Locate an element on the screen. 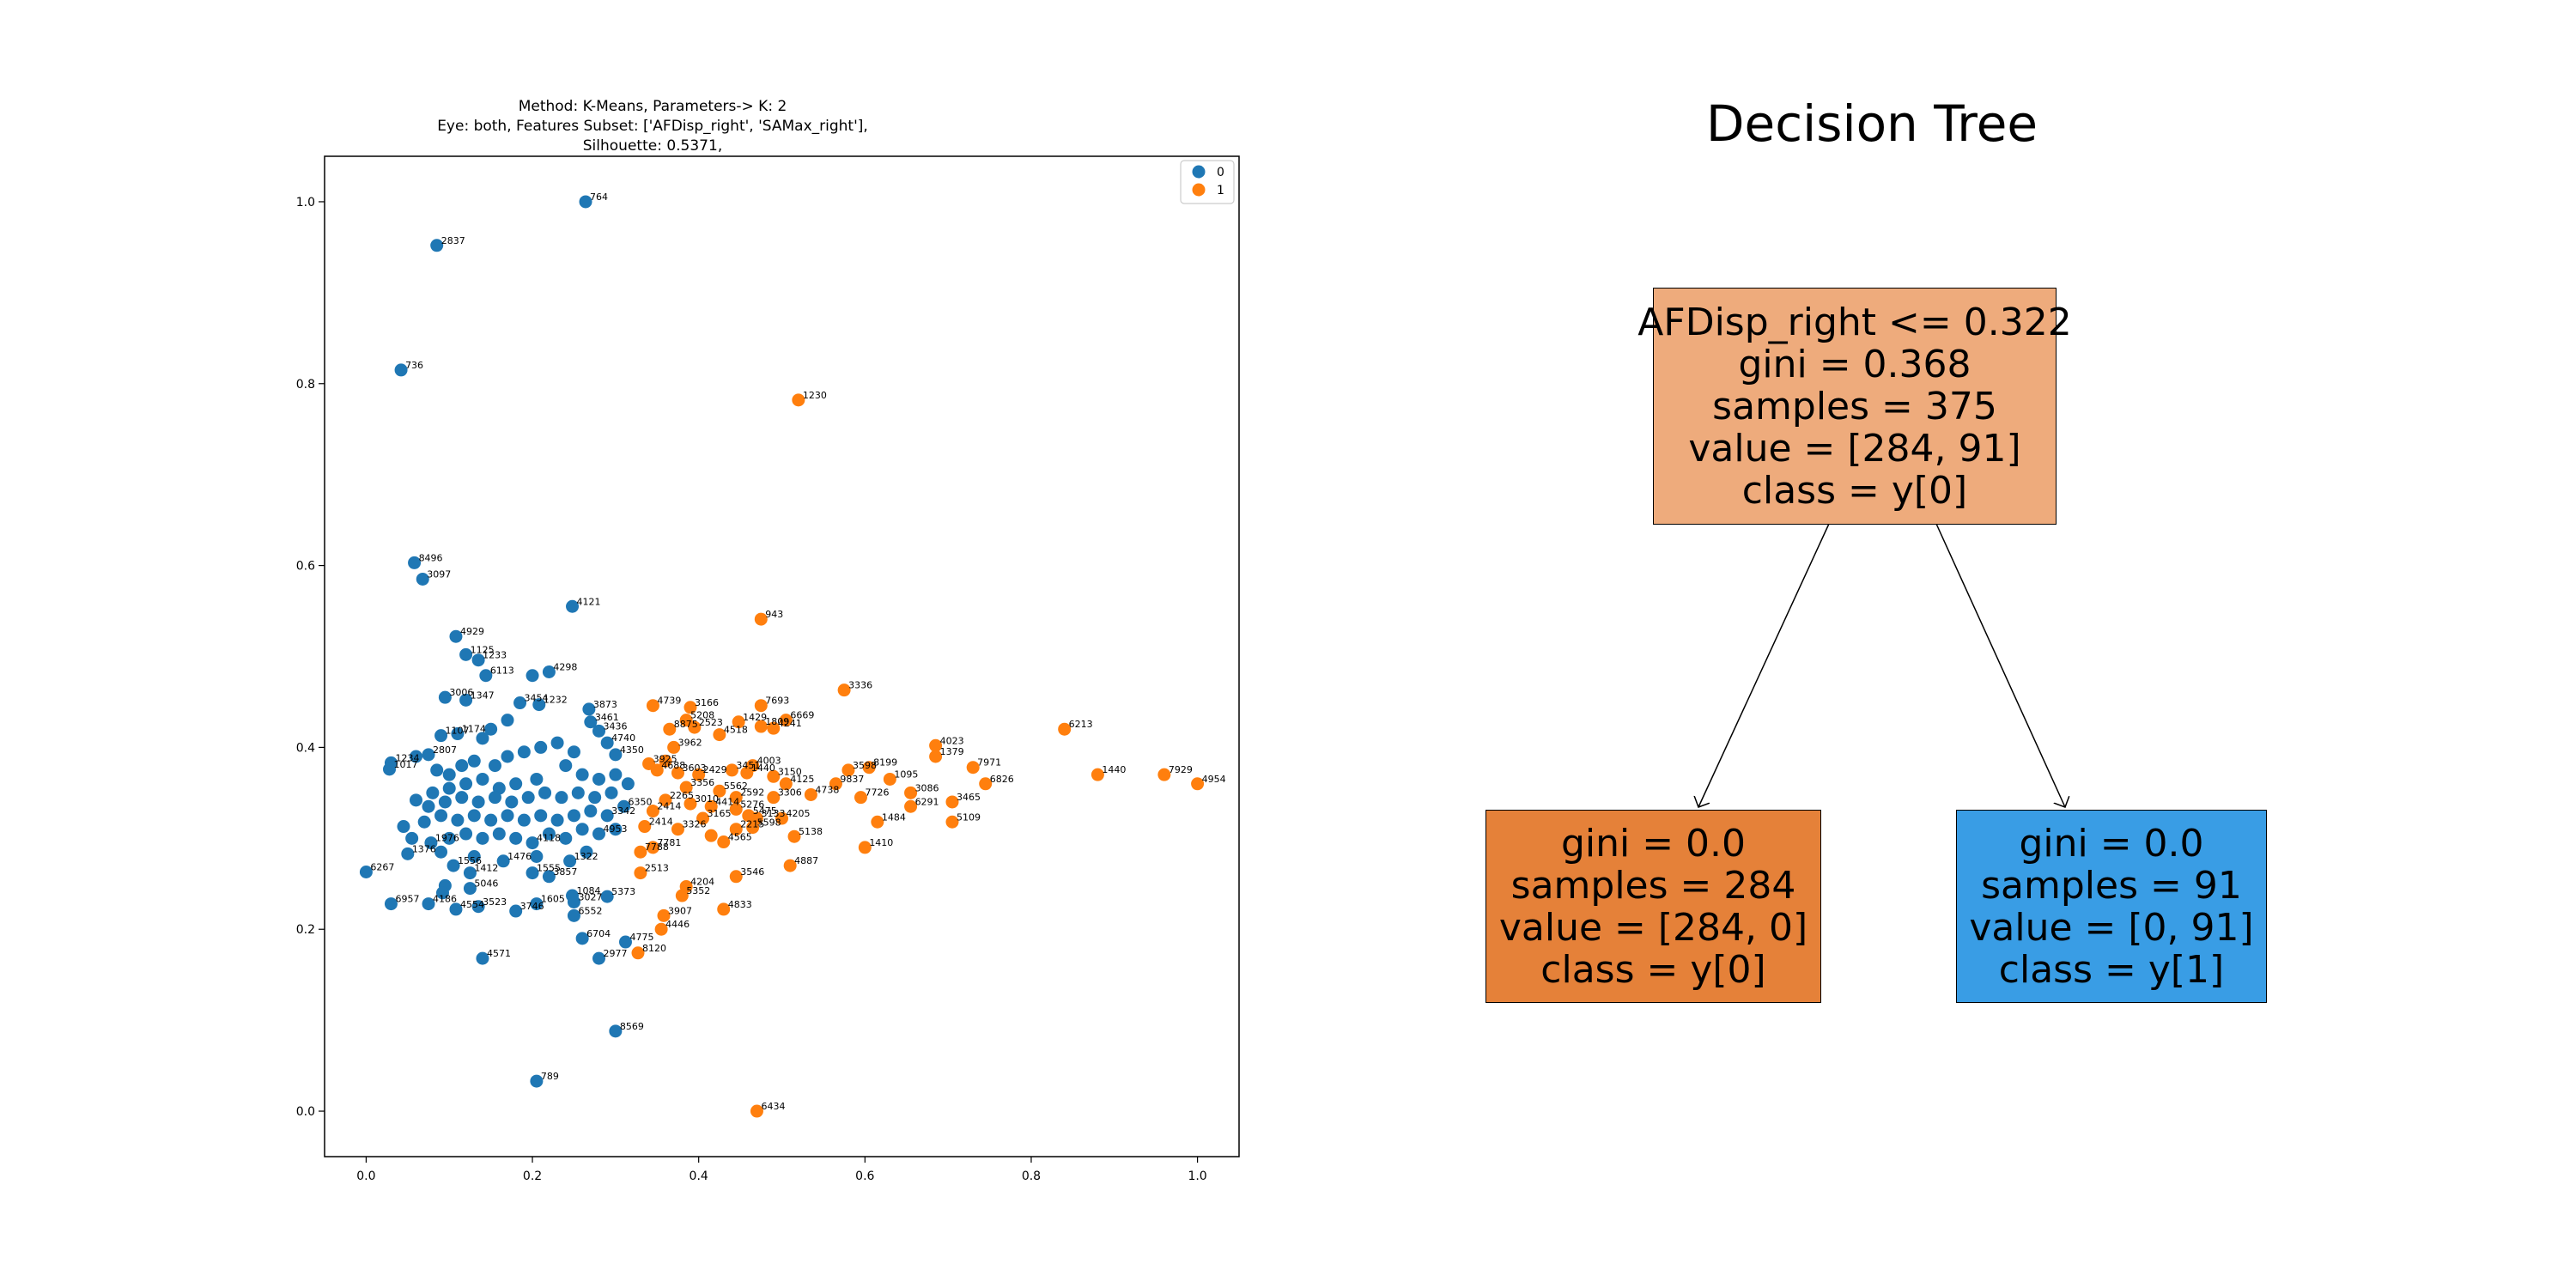  point-label: 3603 is located at coordinates (694, 768).